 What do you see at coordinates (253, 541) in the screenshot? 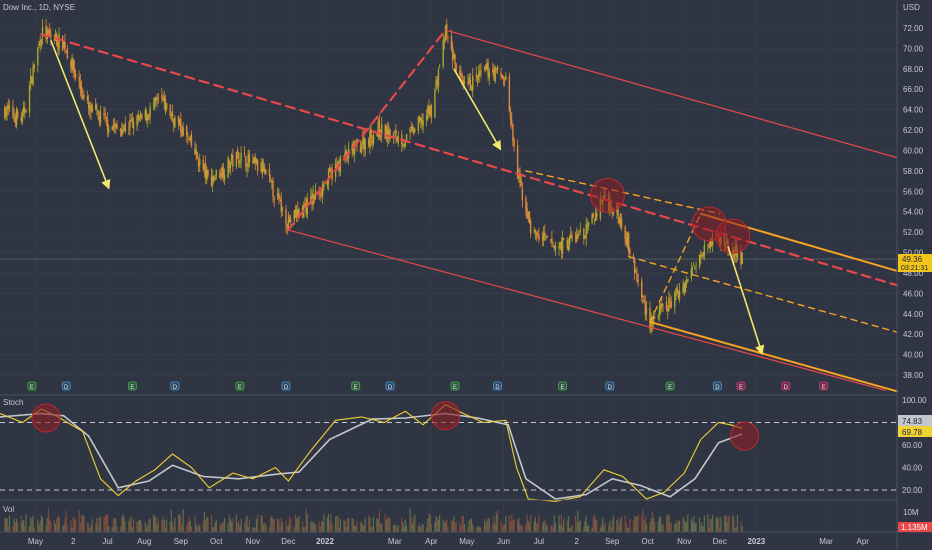
I see `time-axis-label: Nov` at bounding box center [253, 541].